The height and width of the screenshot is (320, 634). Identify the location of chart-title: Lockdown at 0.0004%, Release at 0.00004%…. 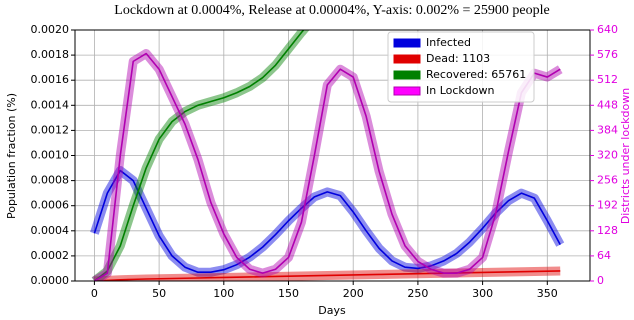
(331, 10).